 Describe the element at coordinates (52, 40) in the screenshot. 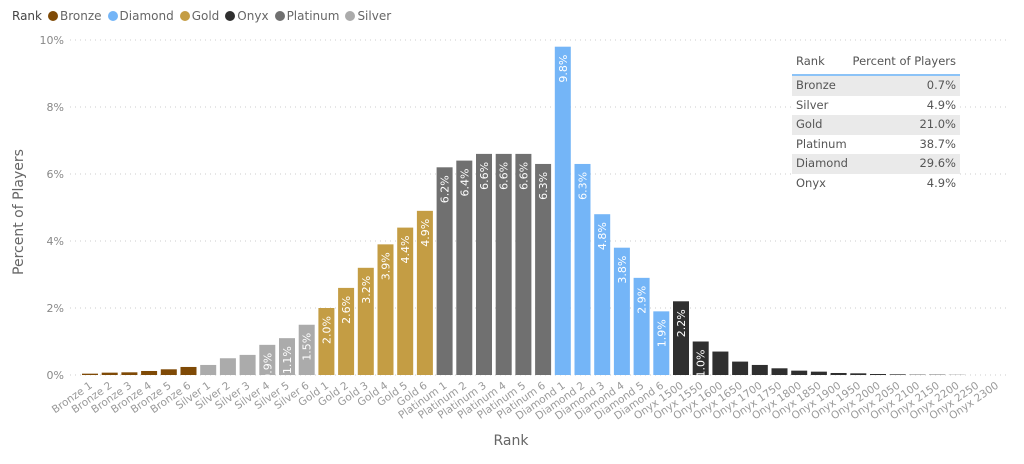

I see `y-tick-label: 10%` at that location.